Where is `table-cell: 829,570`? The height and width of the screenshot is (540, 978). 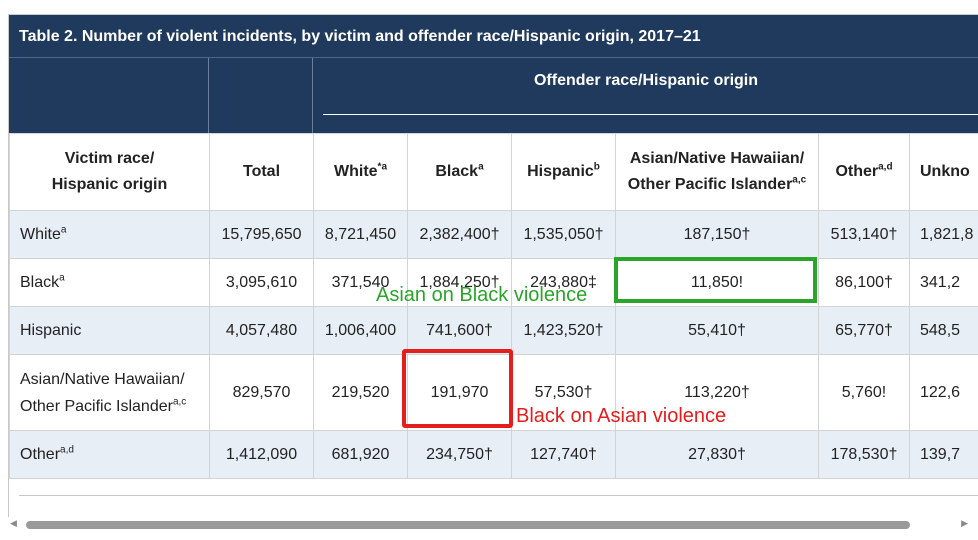 table-cell: 829,570 is located at coordinates (261, 392).